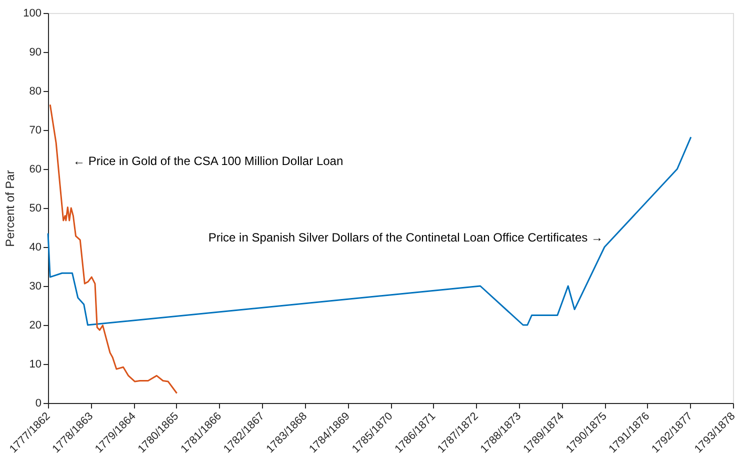 The width and height of the screenshot is (740, 464). Describe the element at coordinates (35, 326) in the screenshot. I see `y-tick-label: 20` at that location.